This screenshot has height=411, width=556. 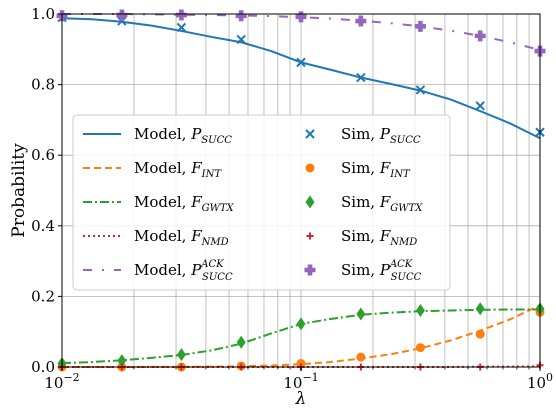 I want to click on y-axis-label: Probability, so click(x=19, y=190).